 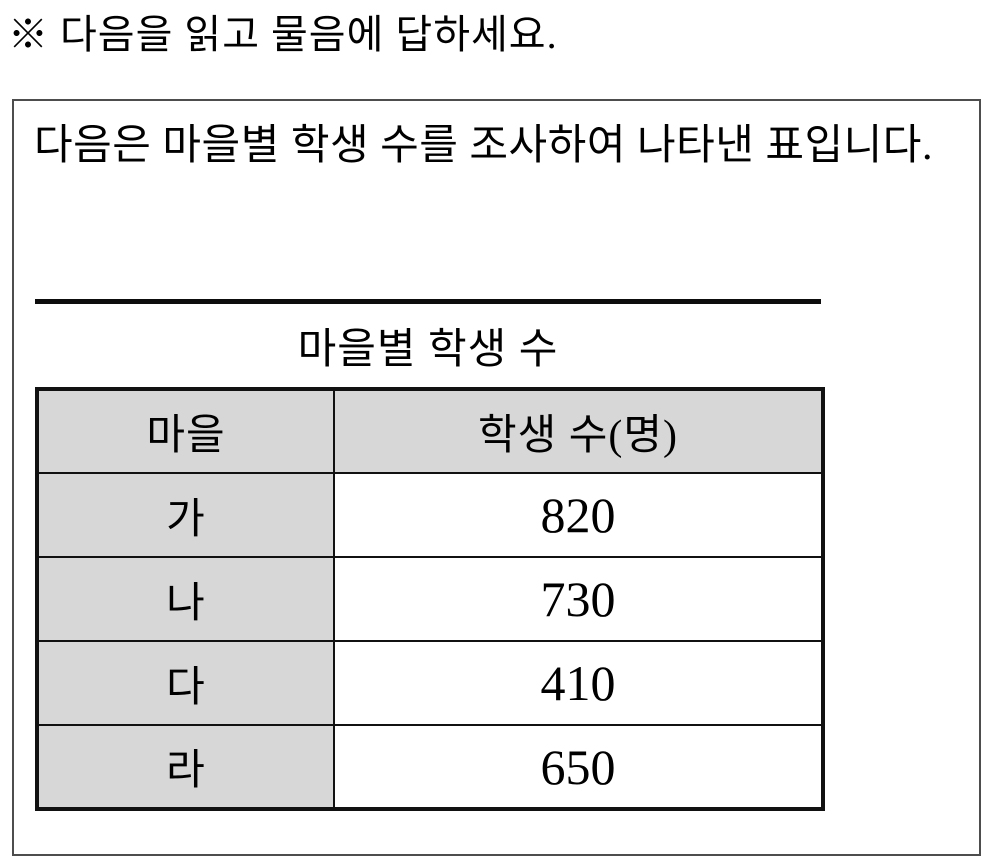 I want to click on table-header-row: 마을 학생 수(명), so click(x=430, y=431).